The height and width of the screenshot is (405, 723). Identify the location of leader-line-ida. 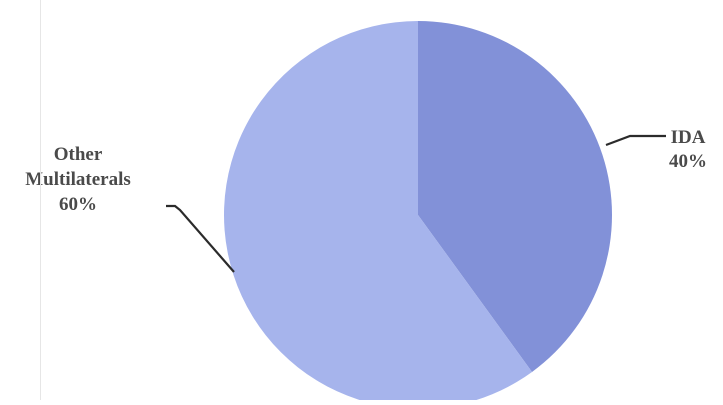
(635, 140).